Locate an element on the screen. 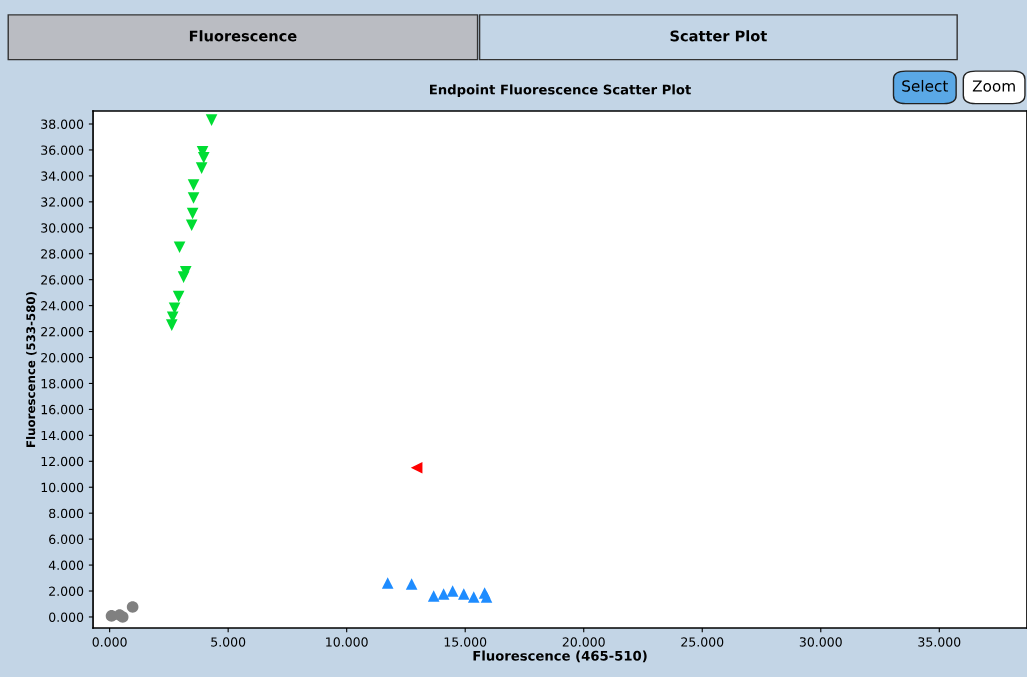 This screenshot has height=677, width=1027. text: Select is located at coordinates (925, 85).